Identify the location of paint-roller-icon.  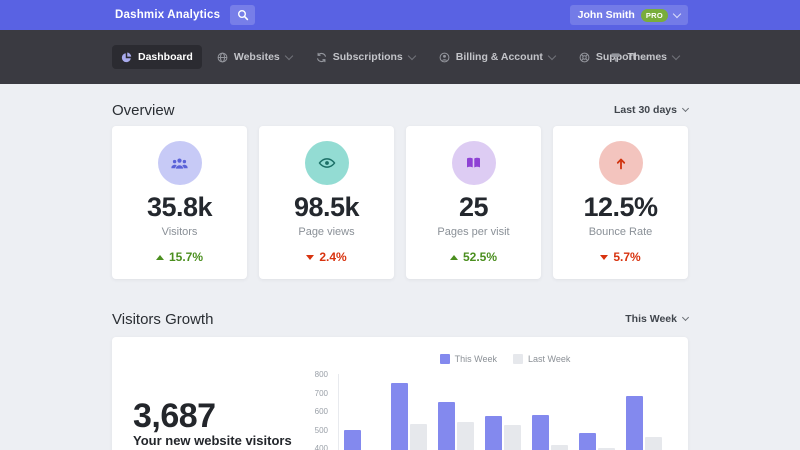
(615, 57).